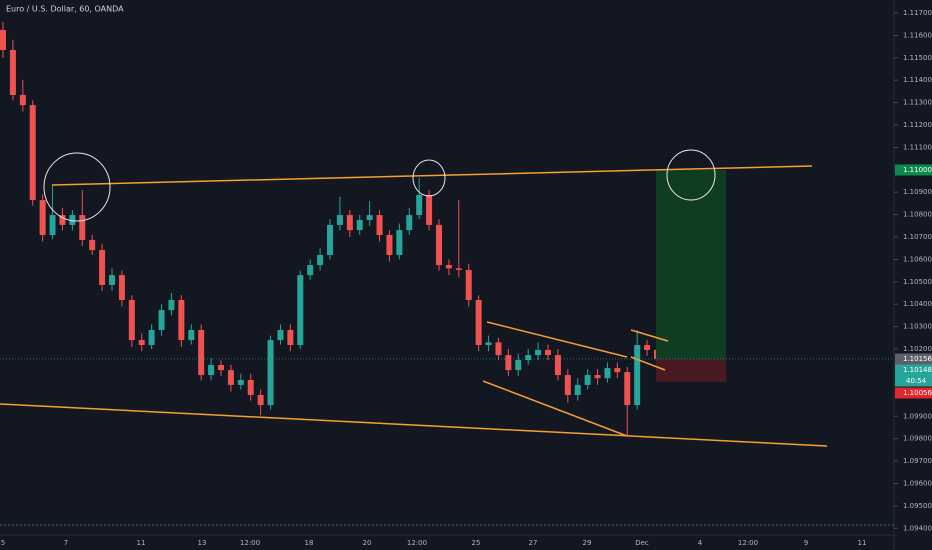  I want to click on y-tick-label: 1.10900, so click(917, 192).